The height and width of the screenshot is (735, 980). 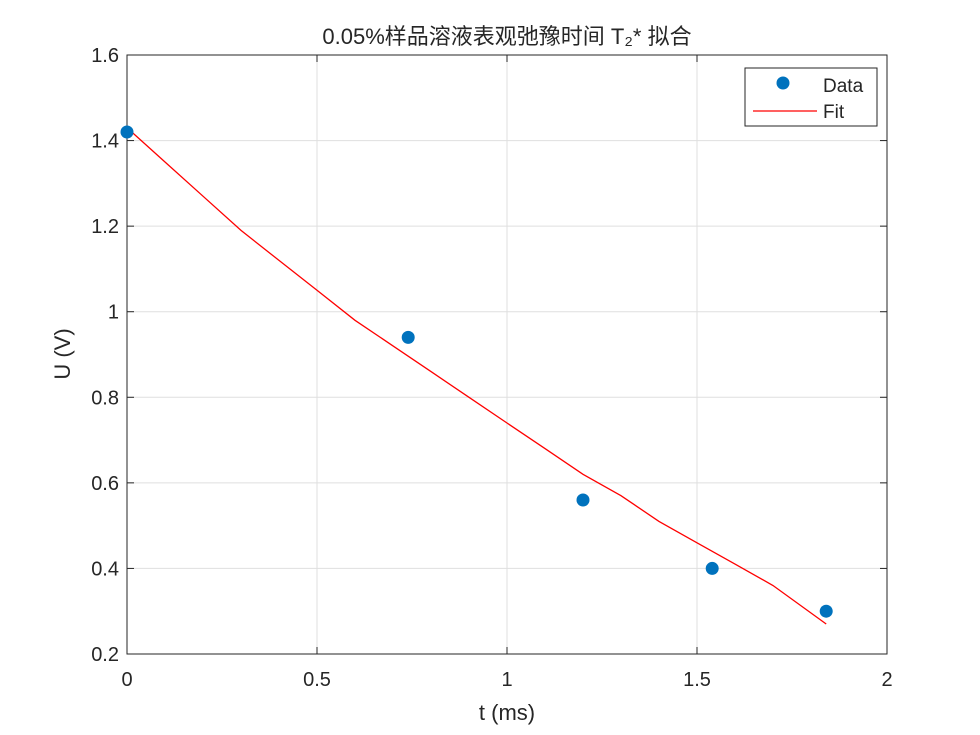 What do you see at coordinates (105, 655) in the screenshot?
I see `y-tick-label: 0.2` at bounding box center [105, 655].